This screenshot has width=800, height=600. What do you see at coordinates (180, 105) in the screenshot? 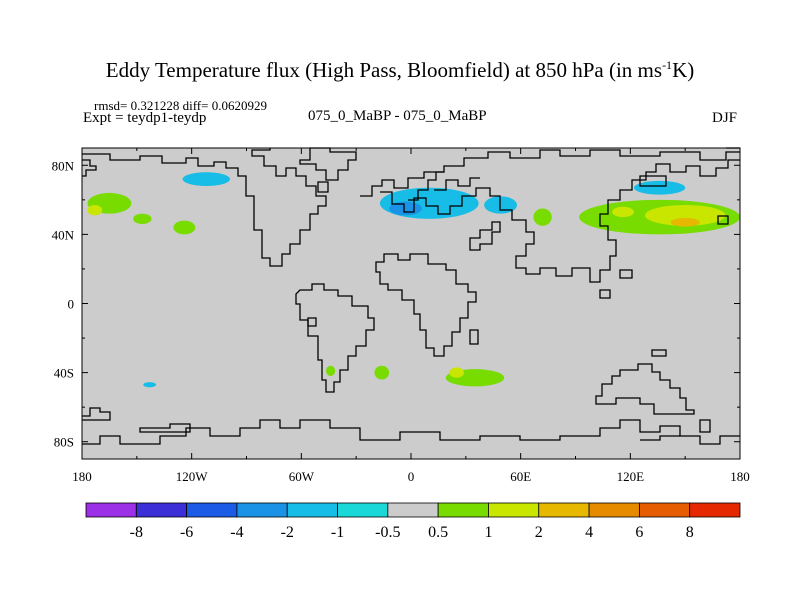
I see `stats-label: rmsd= 0.321228 diff= 0.0620929` at bounding box center [180, 105].